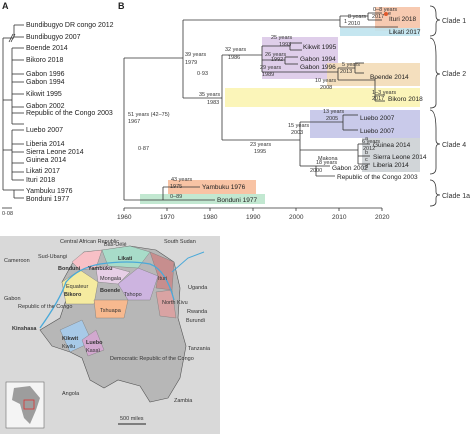  I want to click on node-label: 2000, so click(316, 171).